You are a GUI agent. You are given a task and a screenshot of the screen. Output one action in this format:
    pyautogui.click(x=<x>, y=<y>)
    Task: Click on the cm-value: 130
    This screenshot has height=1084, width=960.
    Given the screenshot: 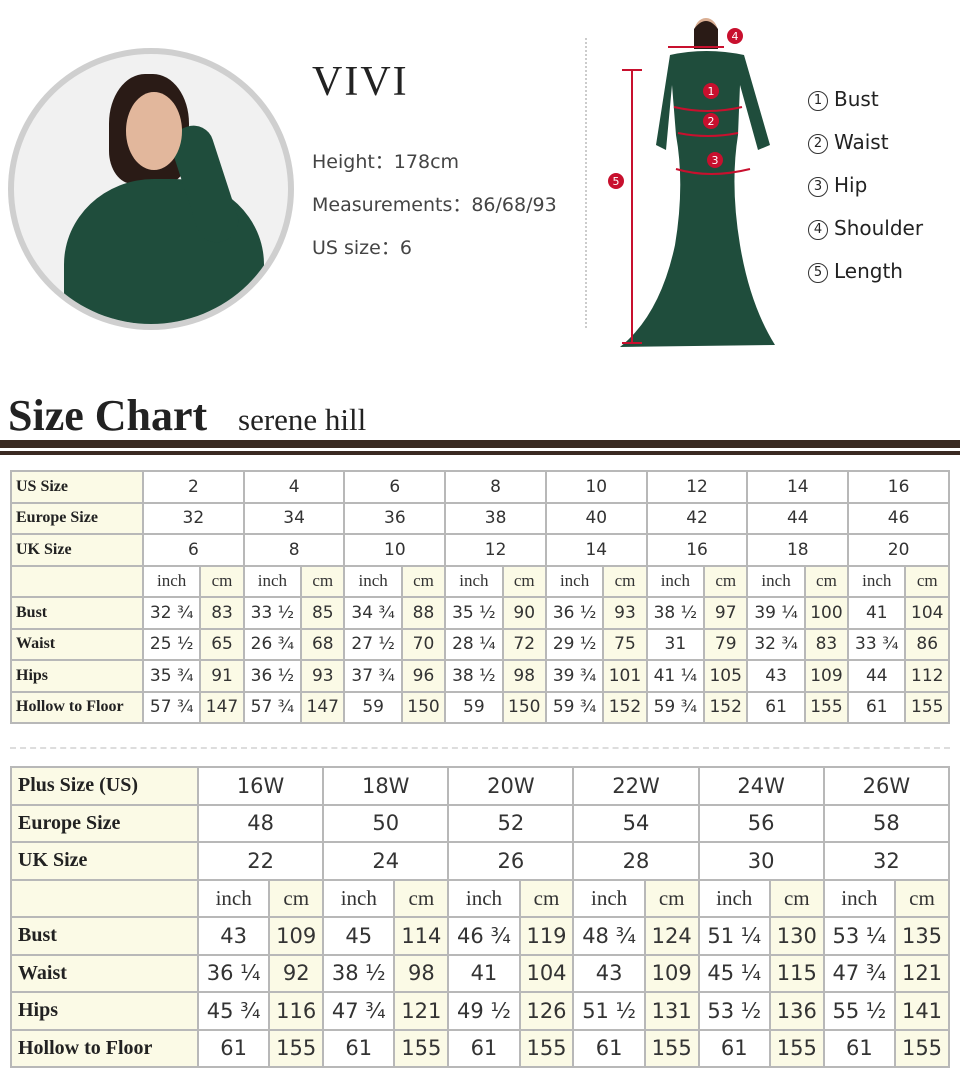 What is the action you would take?
    pyautogui.click(x=796, y=936)
    